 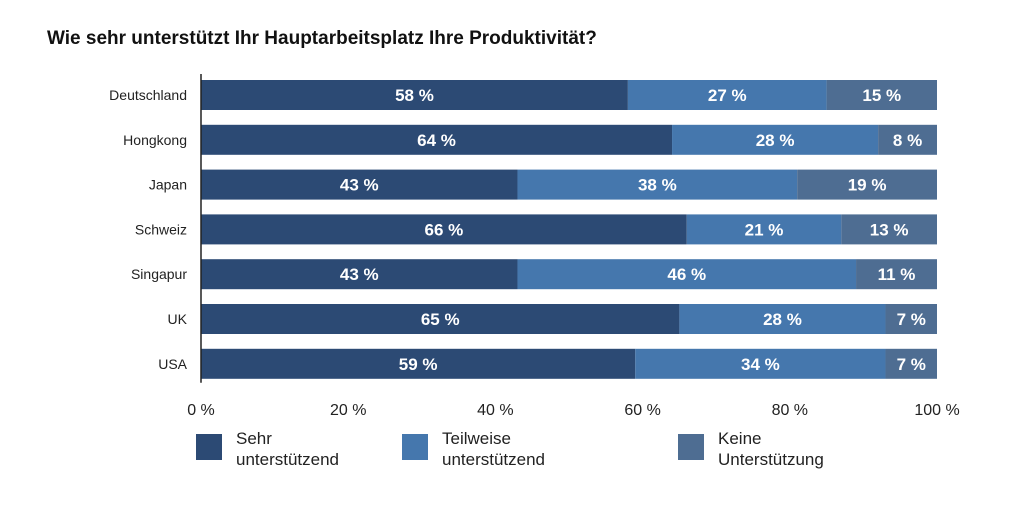 What do you see at coordinates (642, 410) in the screenshot?
I see `x-tick-label: 60 %` at bounding box center [642, 410].